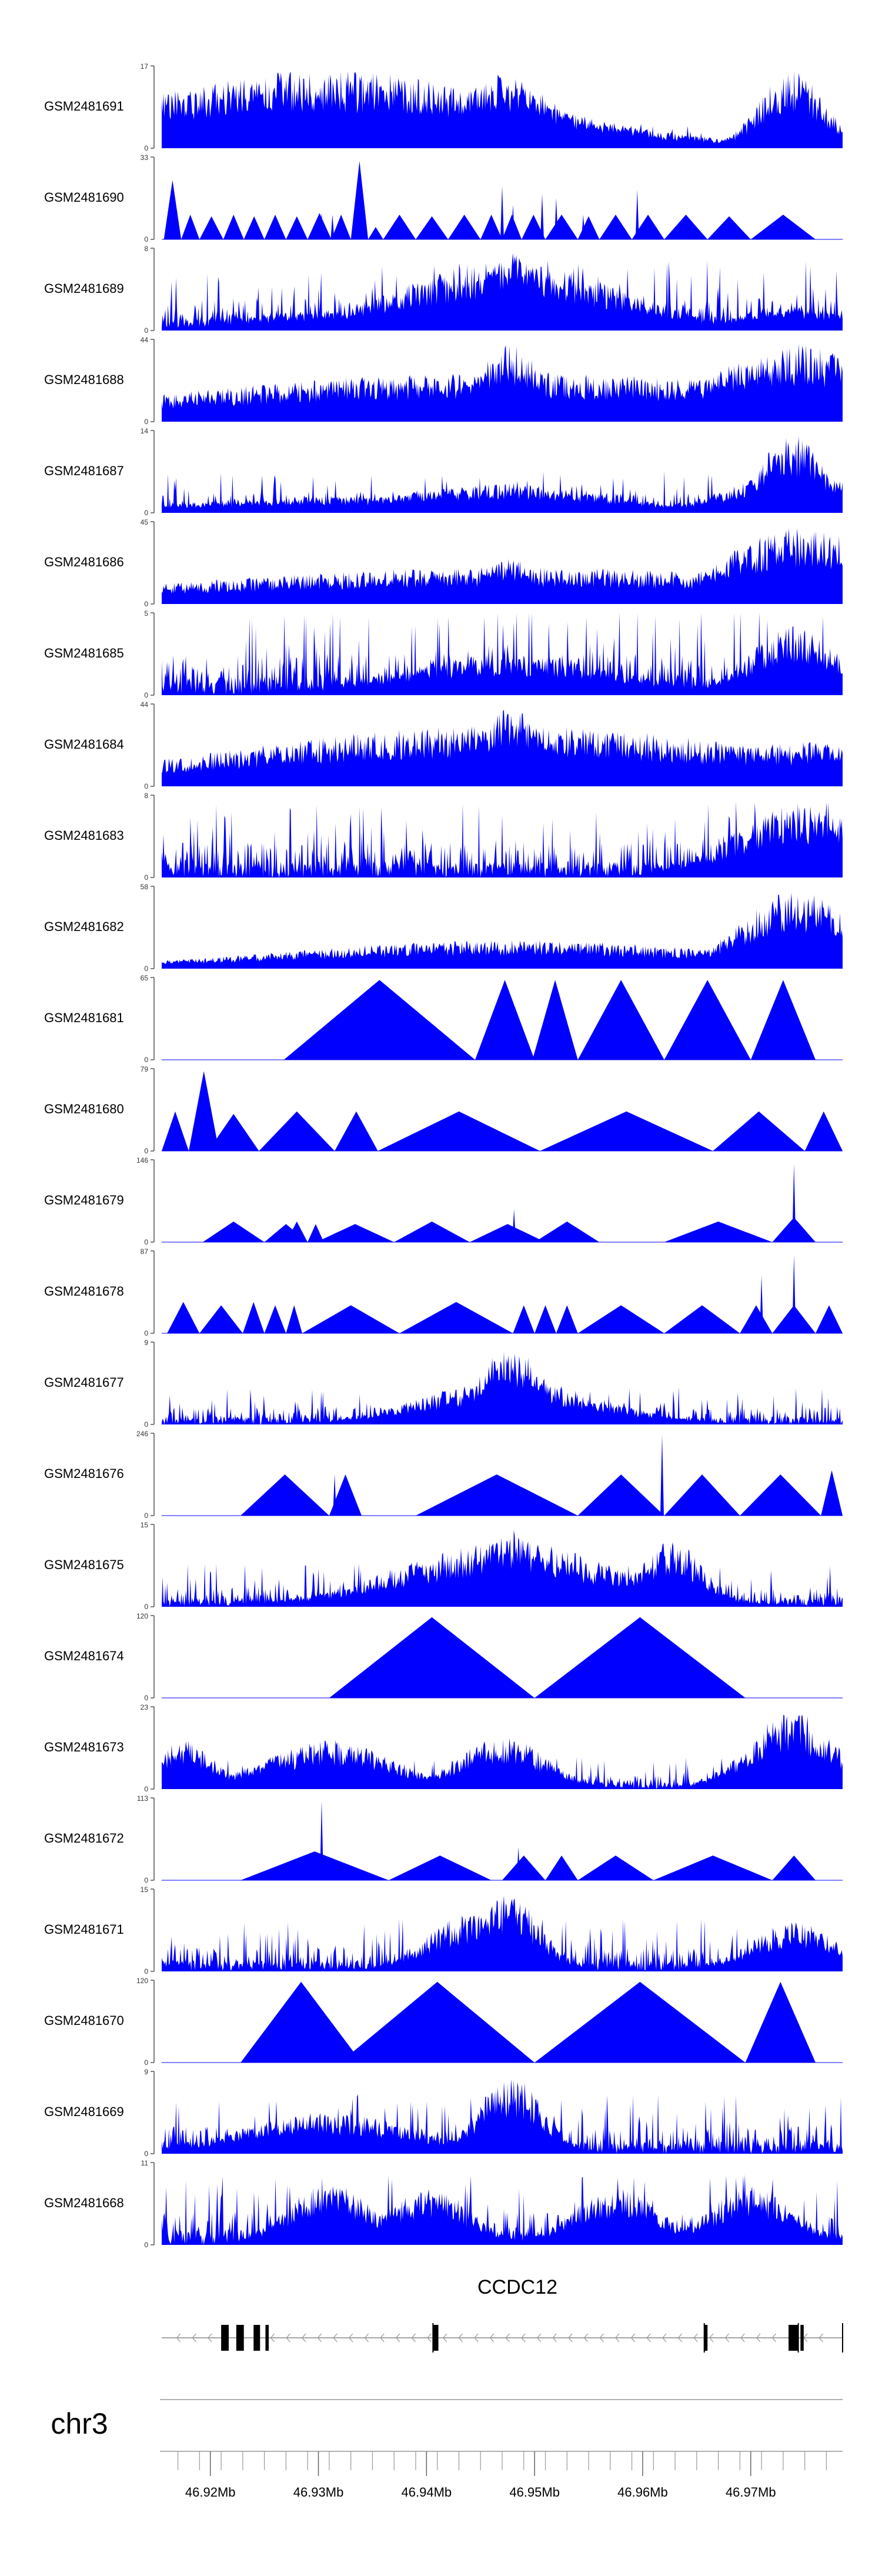 Image resolution: width=882 pixels, height=2576 pixels. What do you see at coordinates (146, 613) in the screenshot?
I see `y-max-label: 5` at bounding box center [146, 613].